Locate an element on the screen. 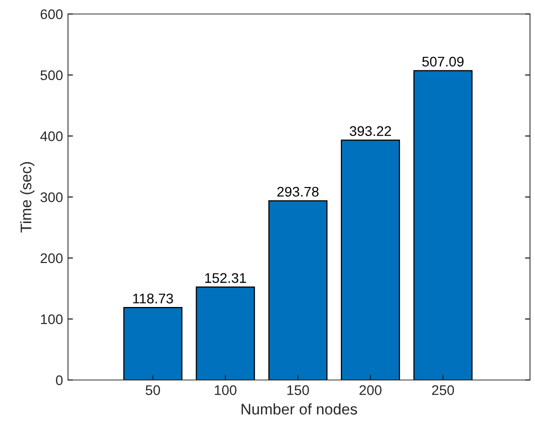 The image size is (535, 424). x-tick-label: 100 is located at coordinates (225, 390).